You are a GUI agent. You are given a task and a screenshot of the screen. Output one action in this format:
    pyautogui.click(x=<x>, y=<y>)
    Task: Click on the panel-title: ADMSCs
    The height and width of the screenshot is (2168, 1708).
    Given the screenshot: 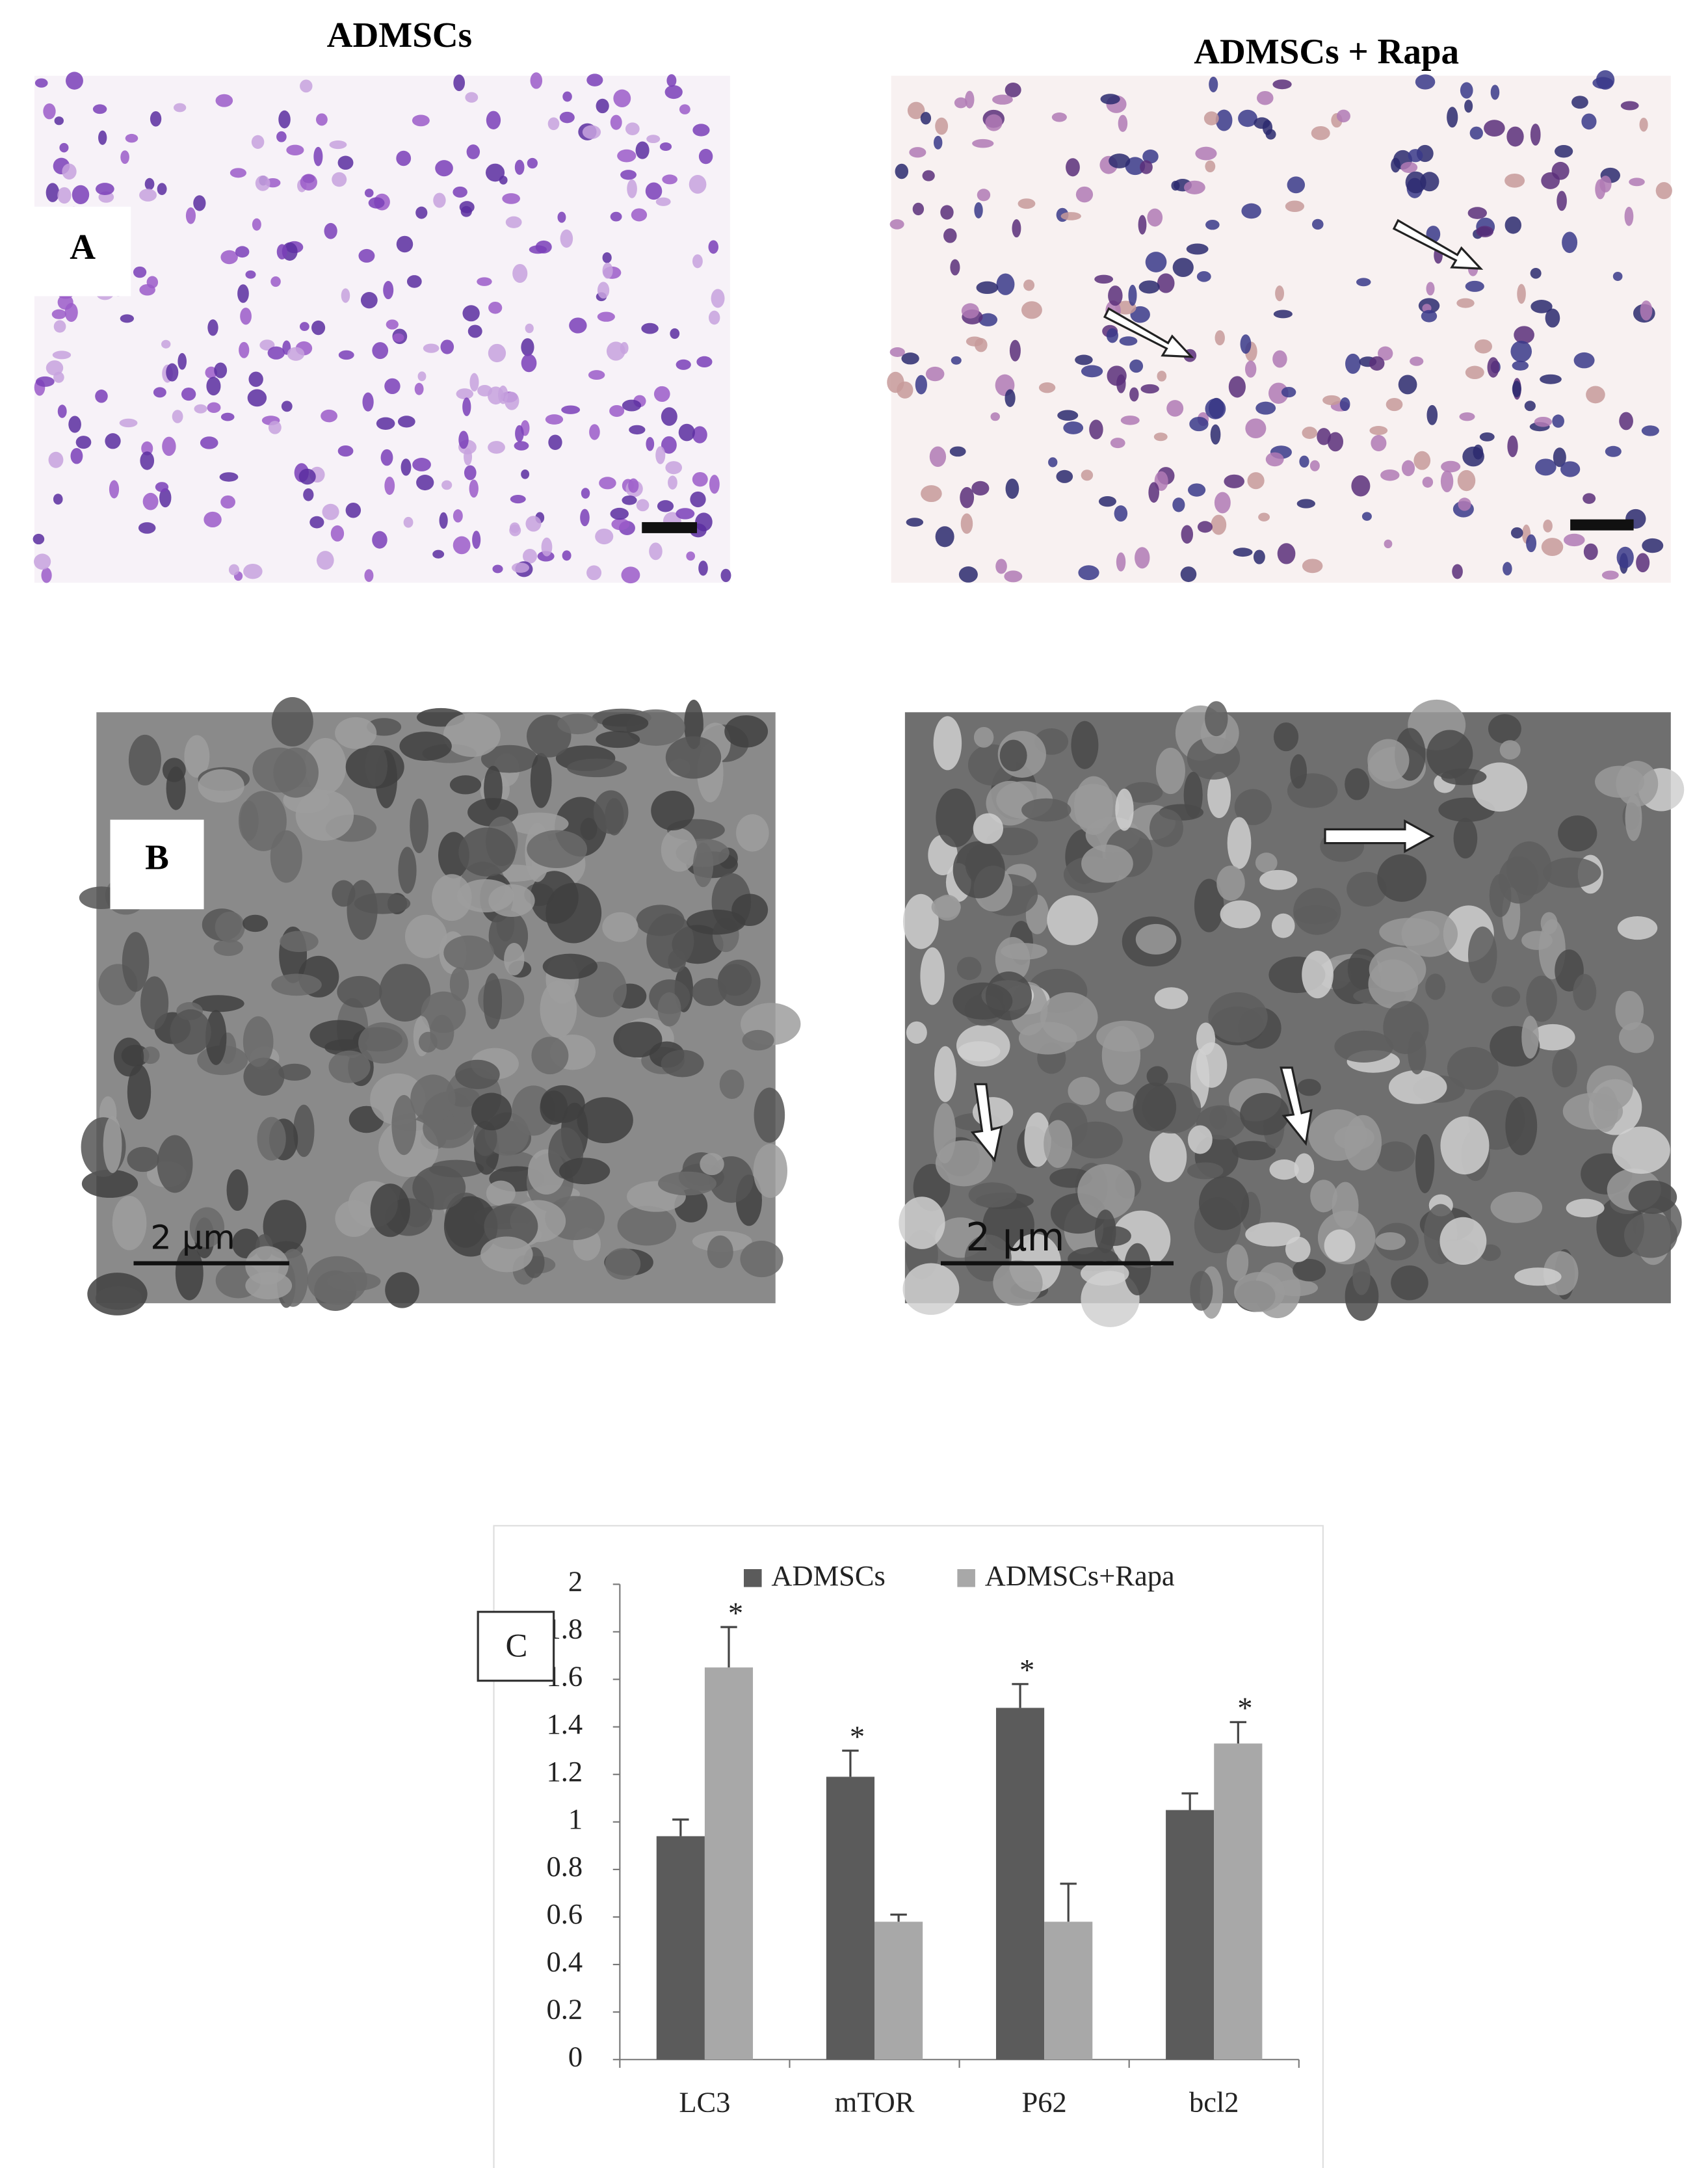 What is the action you would take?
    pyautogui.click(x=399, y=35)
    